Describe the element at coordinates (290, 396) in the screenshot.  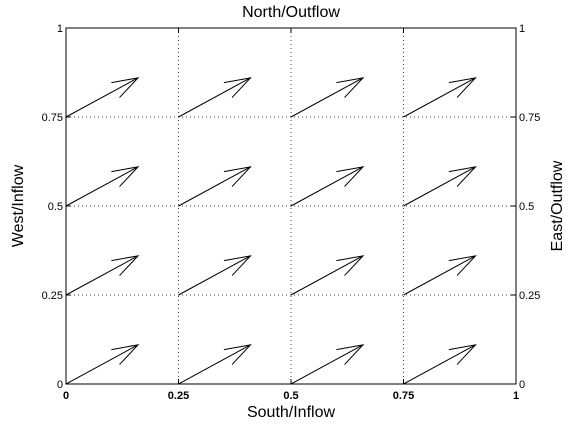
I see `x-tick-label: 0.5` at that location.